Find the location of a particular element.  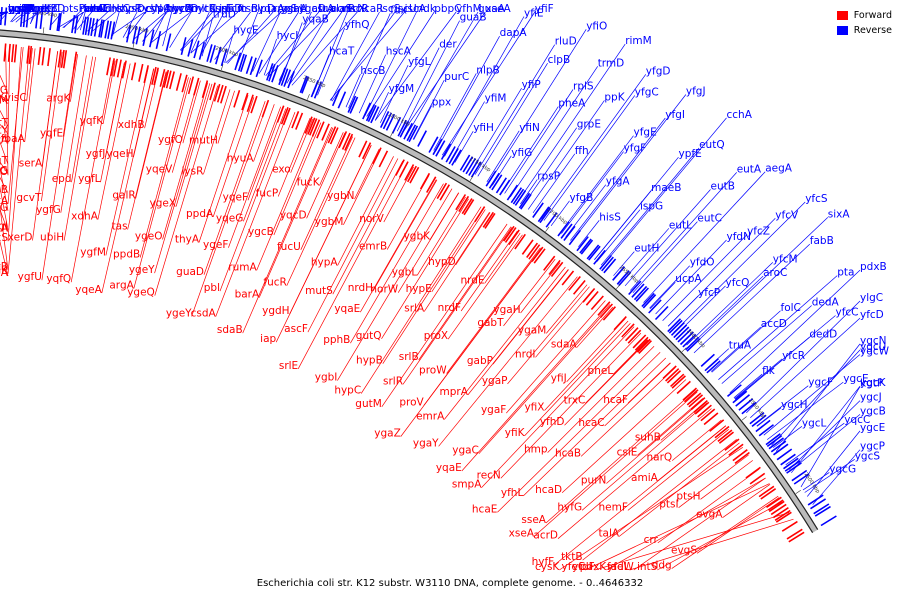

forward-gene-label: barA is located at coordinates (247, 295).